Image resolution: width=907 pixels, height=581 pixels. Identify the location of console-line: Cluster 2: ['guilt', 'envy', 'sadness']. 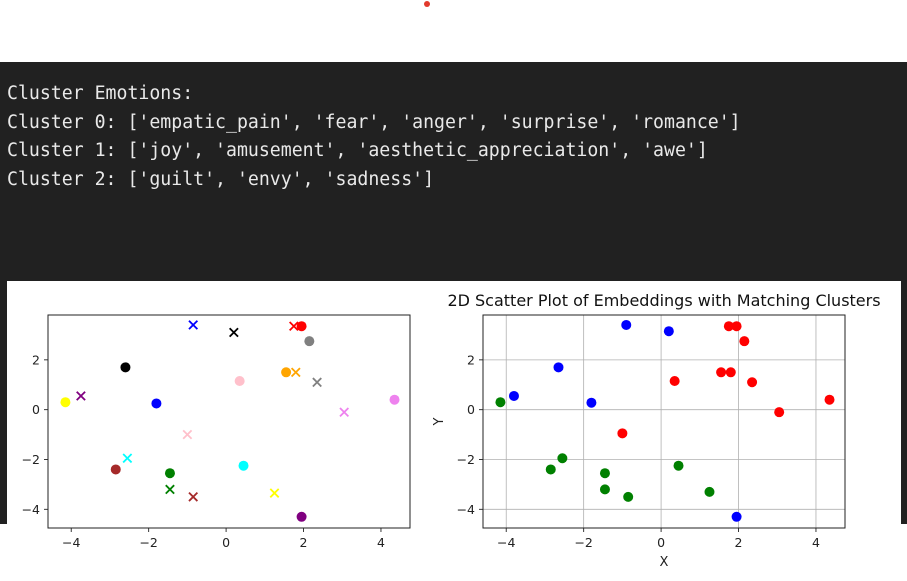
(221, 180).